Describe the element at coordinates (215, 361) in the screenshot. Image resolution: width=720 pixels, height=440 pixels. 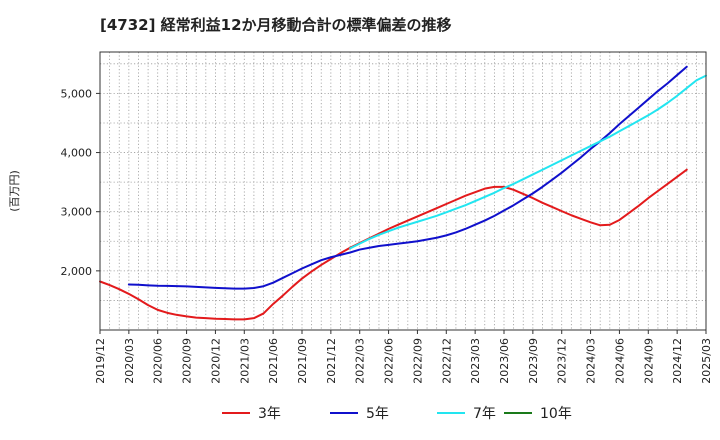
I see `x-tick-label: 2020/12` at that location.